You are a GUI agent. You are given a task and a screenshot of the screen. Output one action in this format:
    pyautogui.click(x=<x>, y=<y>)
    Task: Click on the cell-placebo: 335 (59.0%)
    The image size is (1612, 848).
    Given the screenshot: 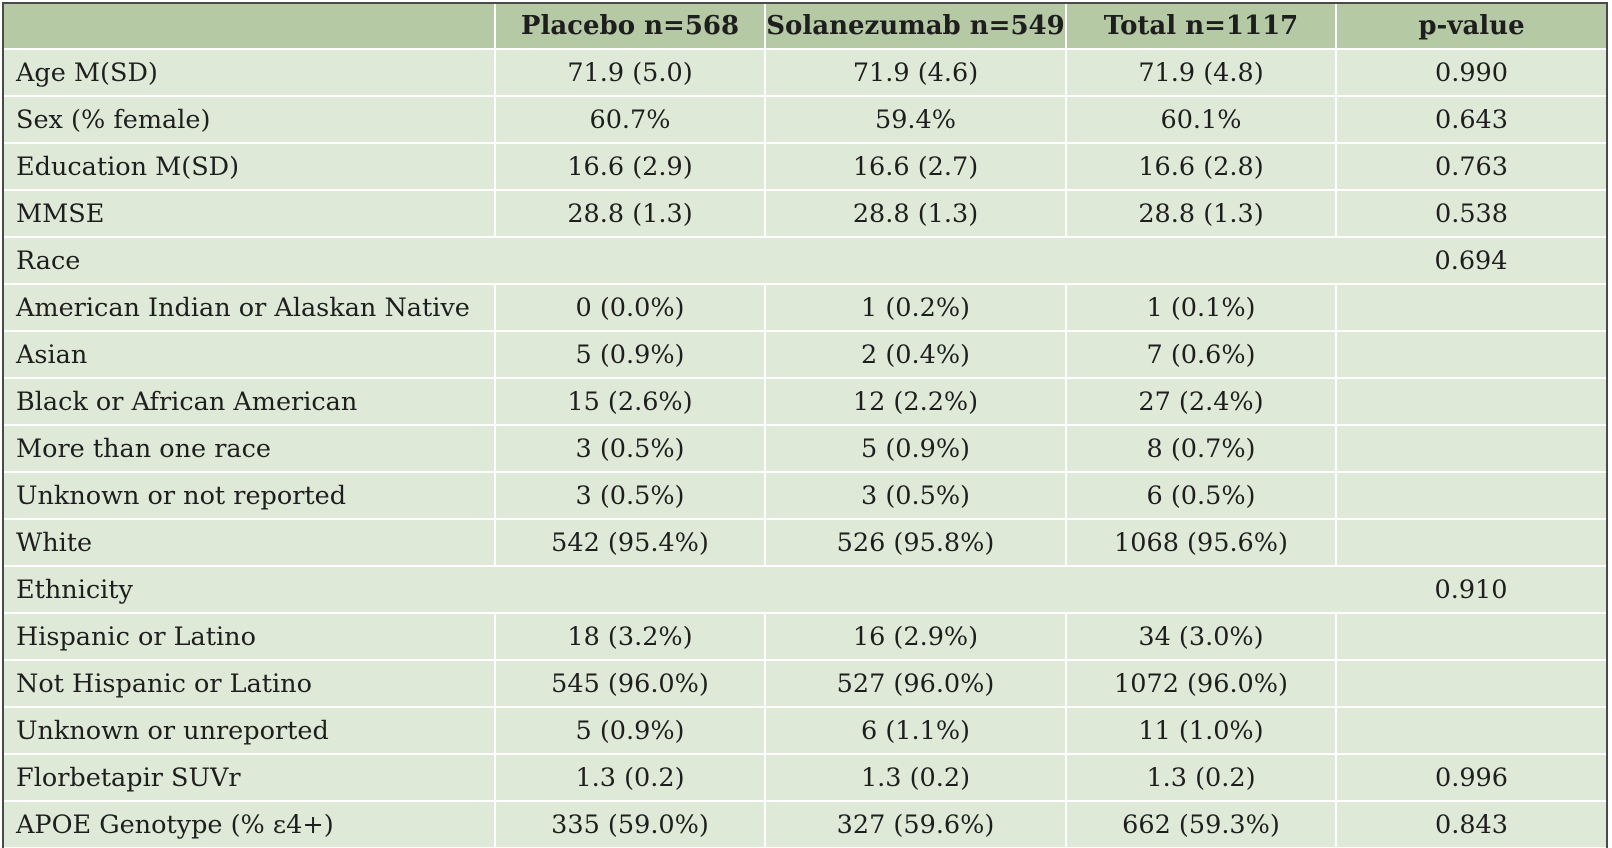 What is the action you would take?
    pyautogui.click(x=630, y=824)
    